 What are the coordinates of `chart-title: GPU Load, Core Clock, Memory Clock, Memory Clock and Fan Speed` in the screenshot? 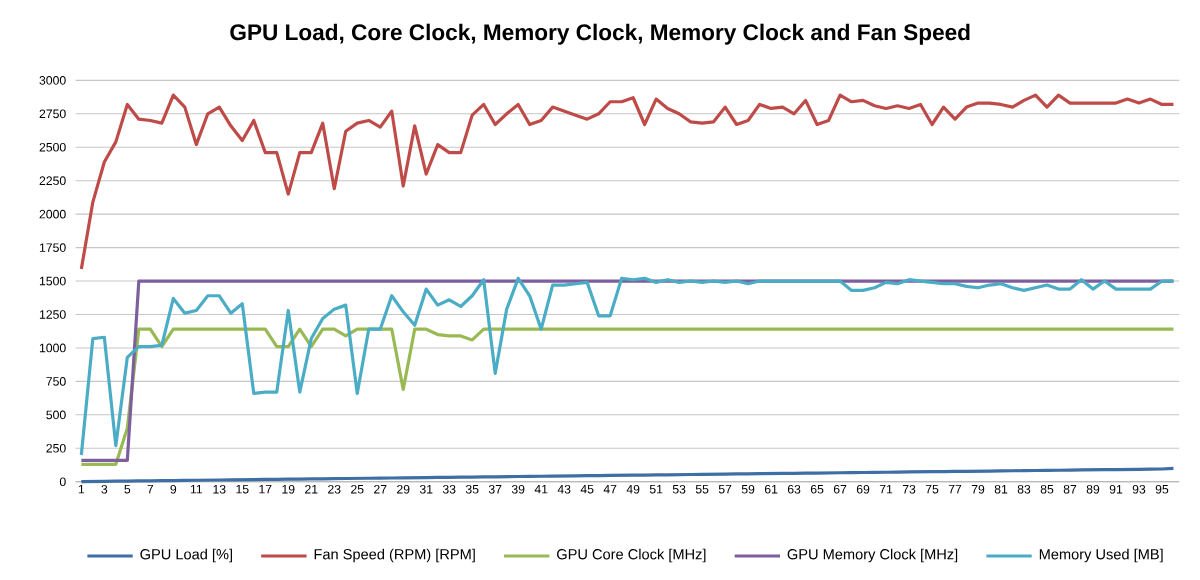 It's located at (600, 34).